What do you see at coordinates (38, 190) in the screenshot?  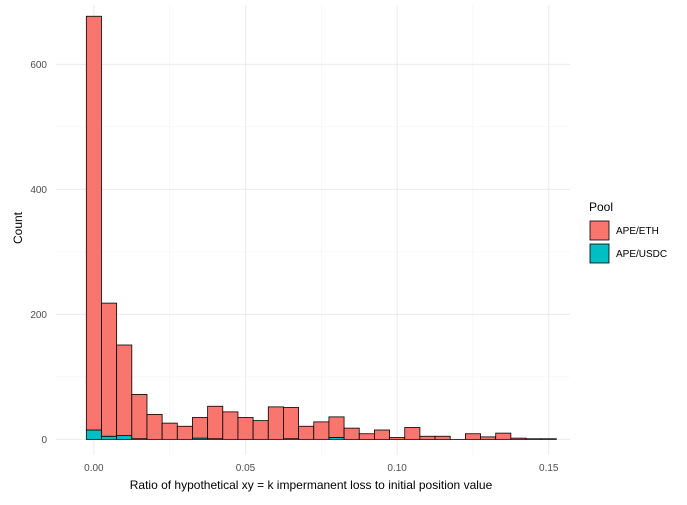 I see `y-tick-label: 400` at bounding box center [38, 190].